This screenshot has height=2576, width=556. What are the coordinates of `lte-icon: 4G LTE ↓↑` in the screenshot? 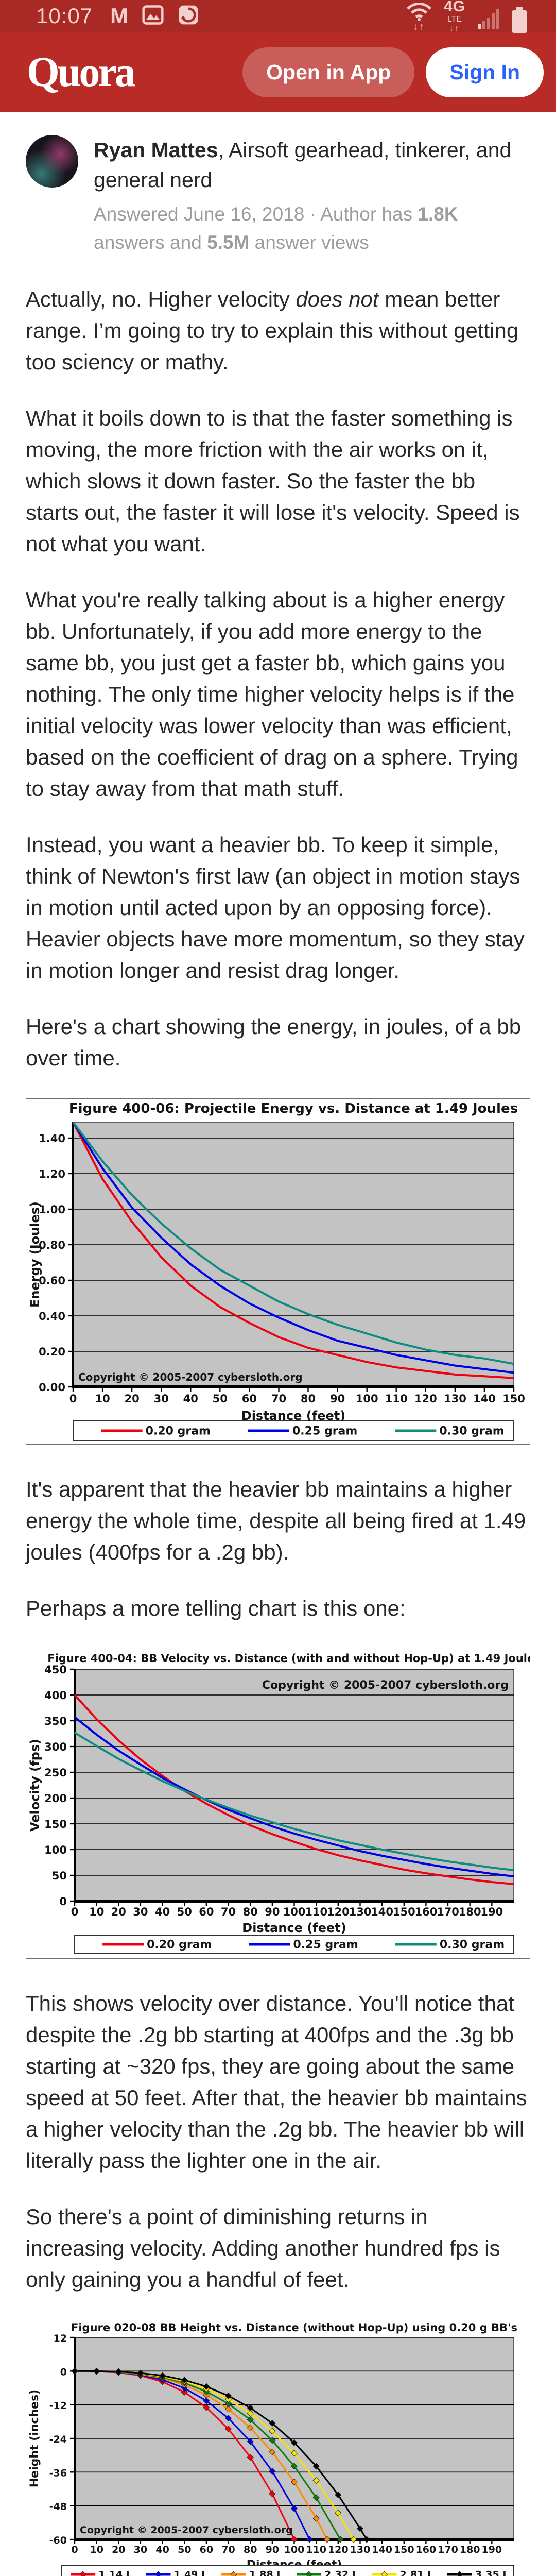 It's located at (454, 16).